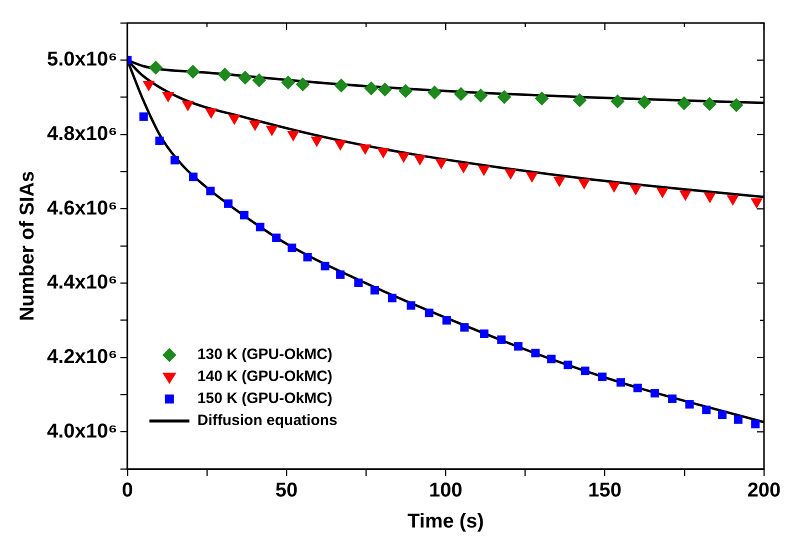 This screenshot has height=550, width=796. What do you see at coordinates (82, 283) in the screenshot?
I see `y-tick-label: 4.4x10⁶` at bounding box center [82, 283].